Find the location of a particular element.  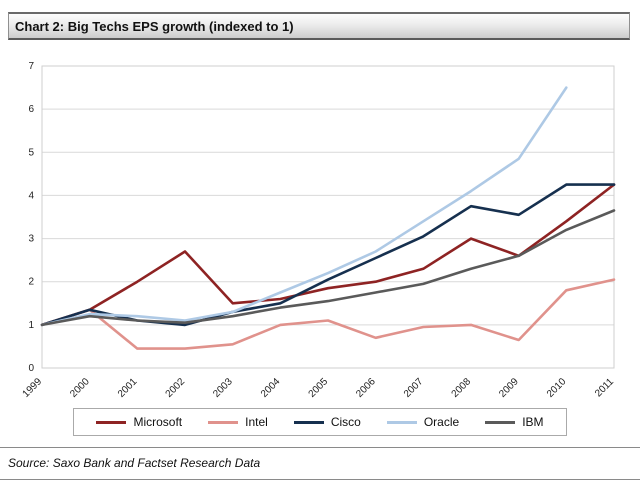

x-tick-label: 2004 is located at coordinates (271, 388).